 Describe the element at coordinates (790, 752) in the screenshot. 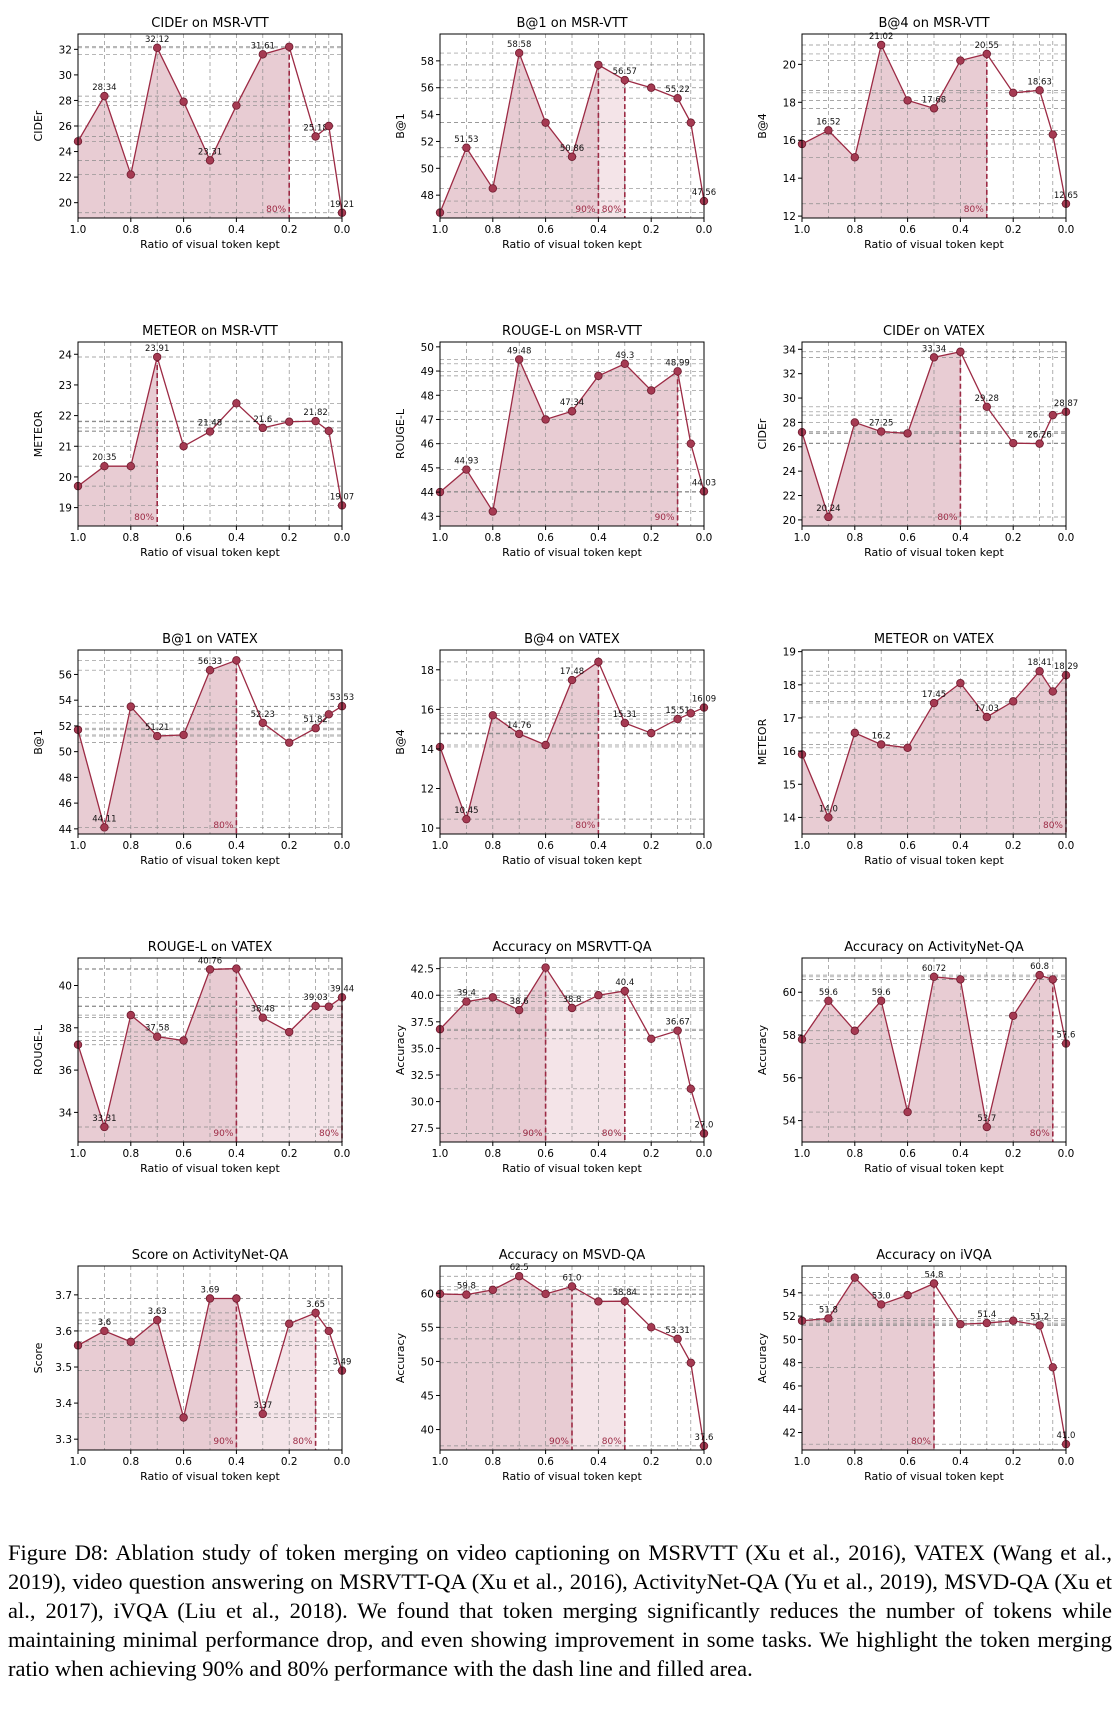

I see `y-tick-label: 16` at that location.